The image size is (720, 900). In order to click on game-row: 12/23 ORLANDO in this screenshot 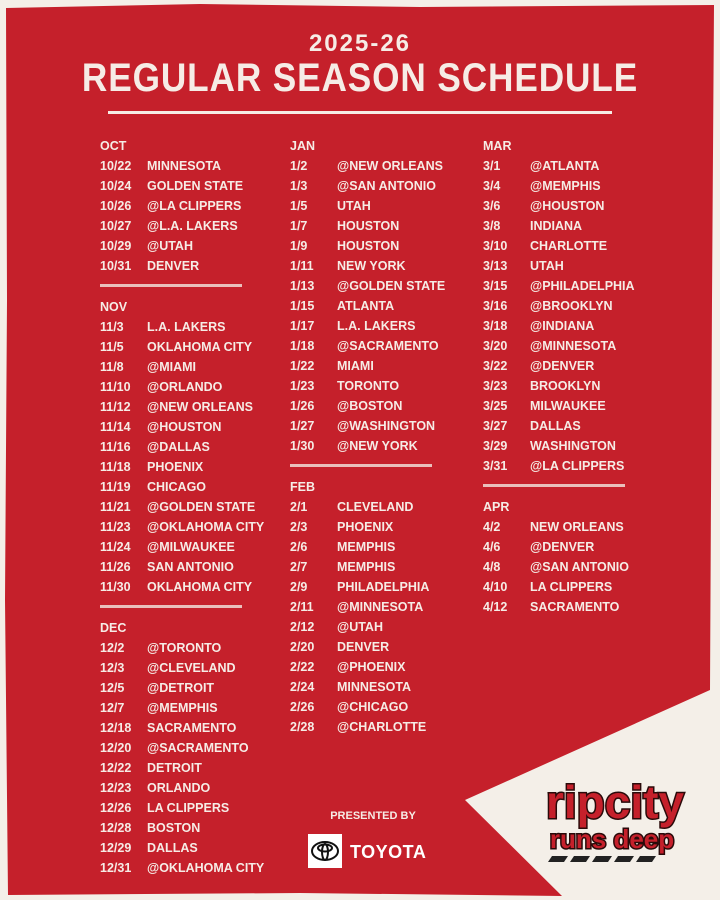, I will do `click(195, 788)`.